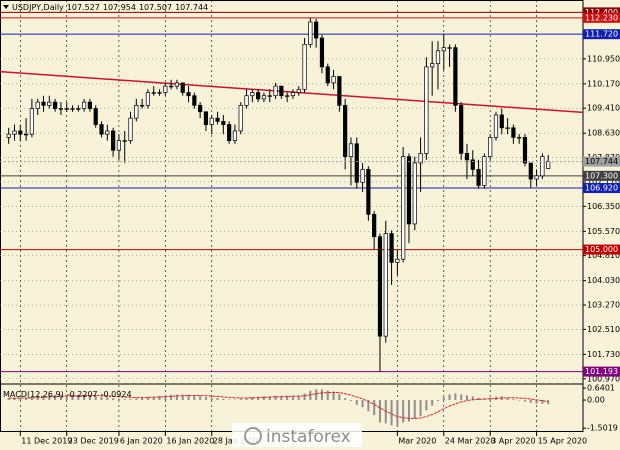 The height and width of the screenshot is (450, 620). What do you see at coordinates (6, 7) in the screenshot?
I see `menu-icon` at bounding box center [6, 7].